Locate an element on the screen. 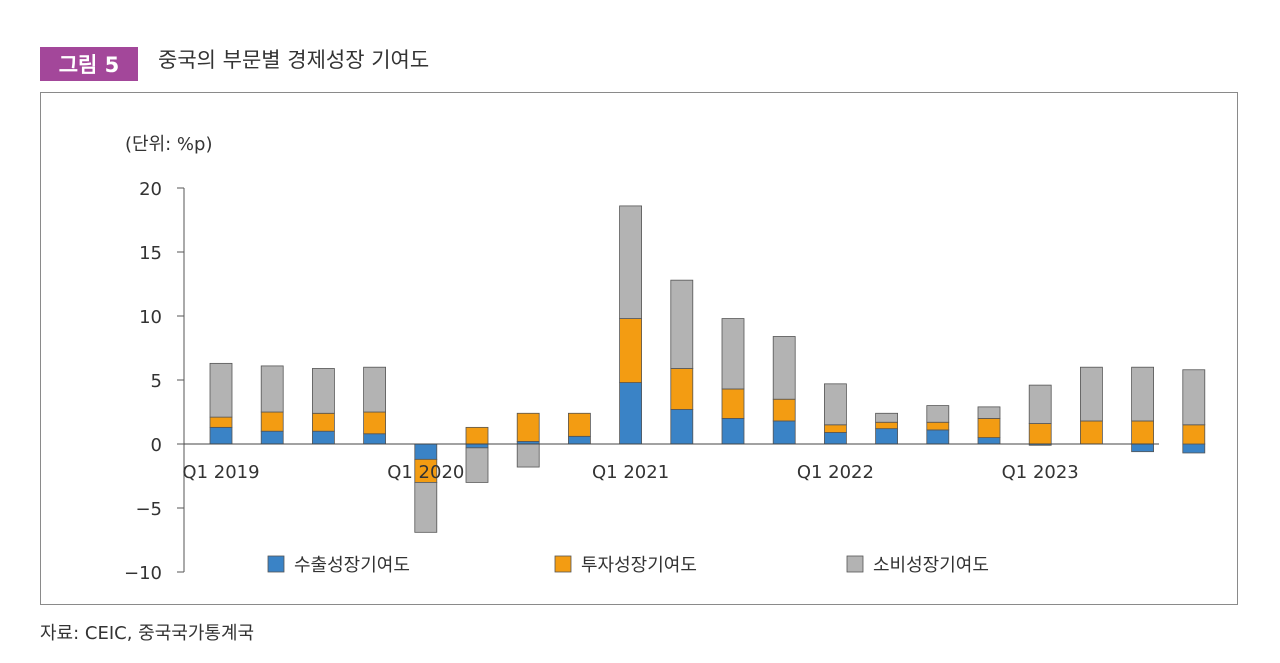 The width and height of the screenshot is (1280, 663). y-axis: 20 15 10 5 0 −5 −10 is located at coordinates (154, 381).